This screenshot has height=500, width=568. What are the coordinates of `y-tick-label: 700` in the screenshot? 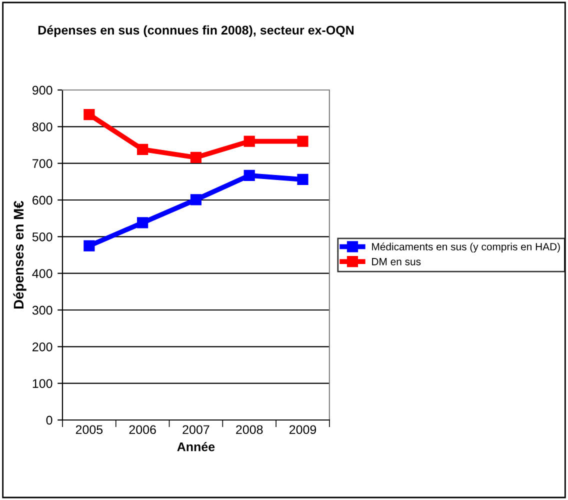 It's located at (42, 163).